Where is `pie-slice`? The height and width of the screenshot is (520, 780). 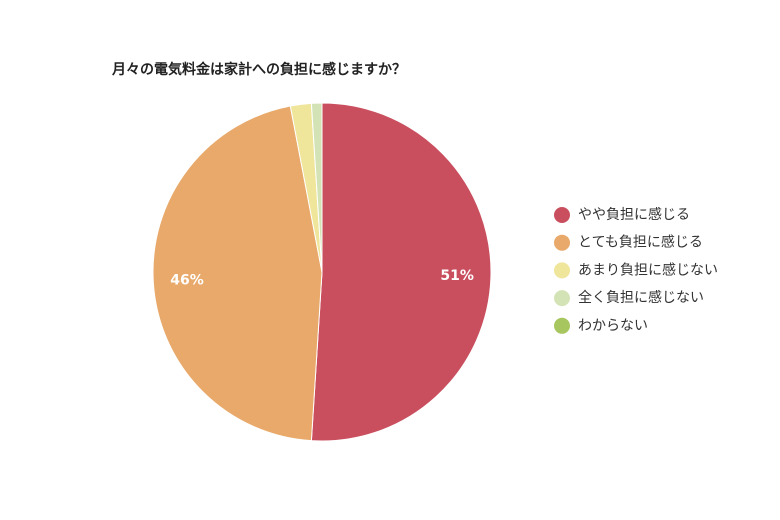 pie-slice is located at coordinates (237, 273).